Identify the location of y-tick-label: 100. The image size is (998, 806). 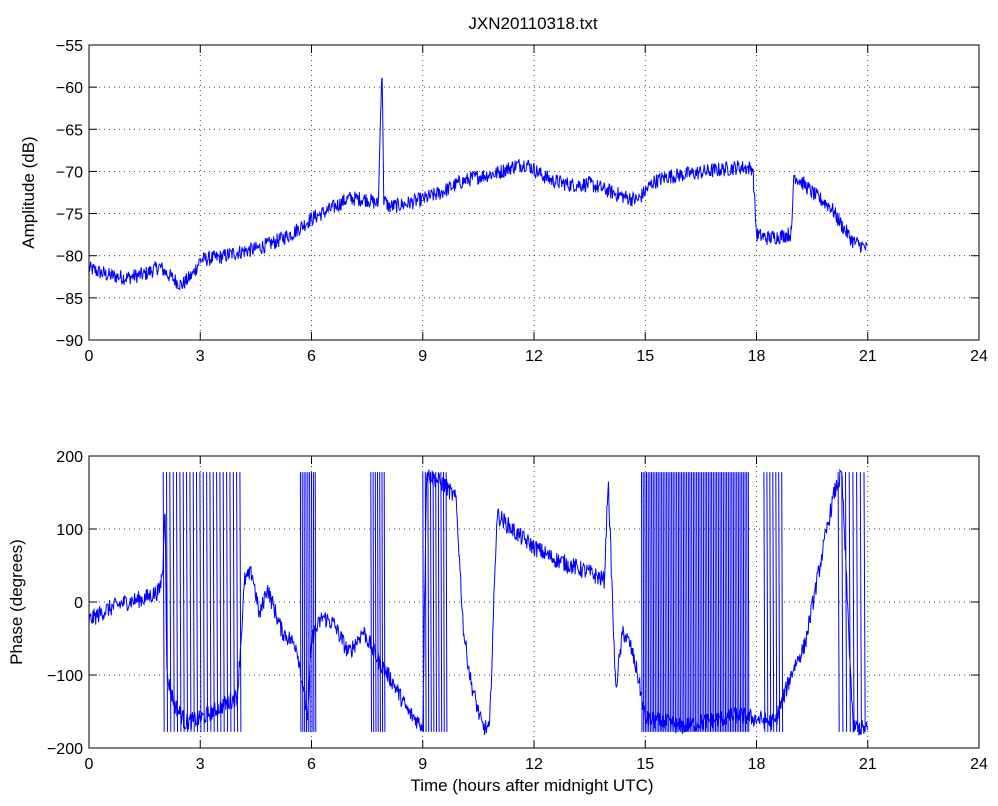
(69, 530).